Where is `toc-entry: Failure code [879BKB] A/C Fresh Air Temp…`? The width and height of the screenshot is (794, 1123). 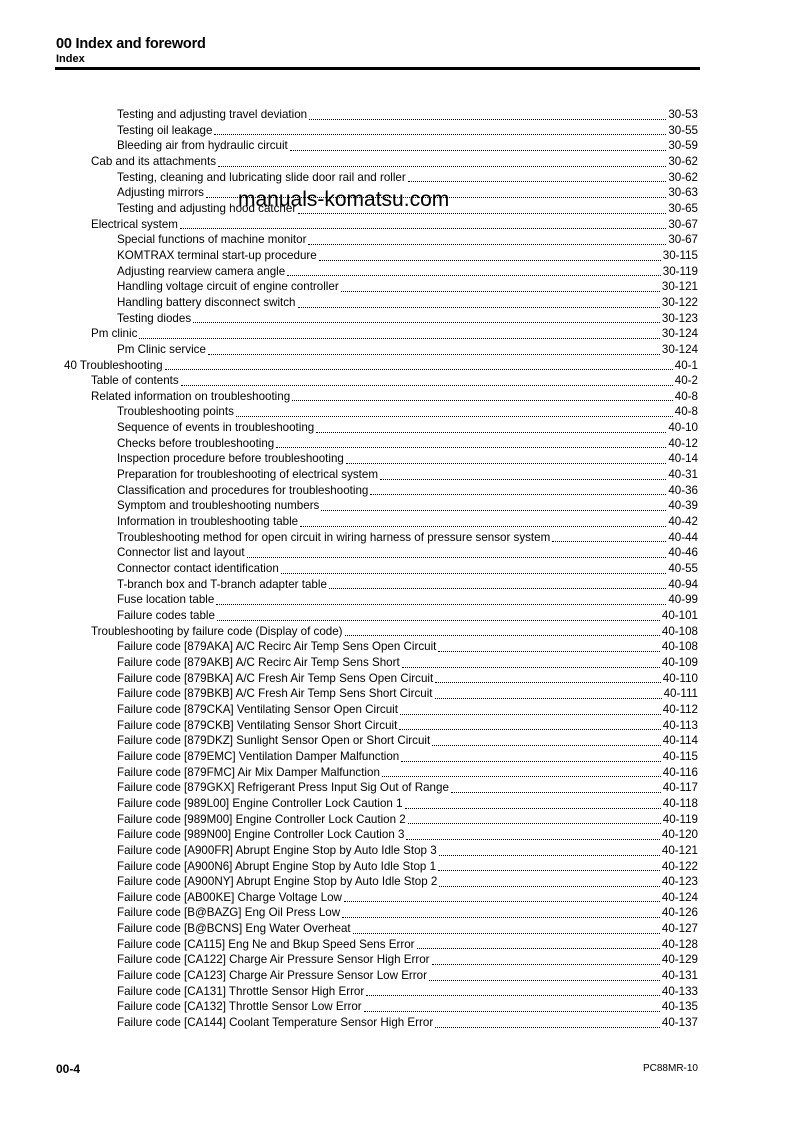 toc-entry: Failure code [879BKB] A/C Fresh Air Temp… is located at coordinates (349, 694).